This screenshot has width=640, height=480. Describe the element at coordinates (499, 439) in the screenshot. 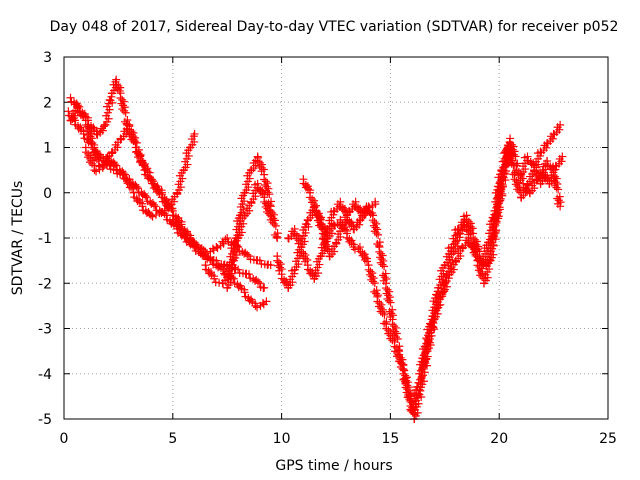

I see `x-tick-label: 20` at that location.